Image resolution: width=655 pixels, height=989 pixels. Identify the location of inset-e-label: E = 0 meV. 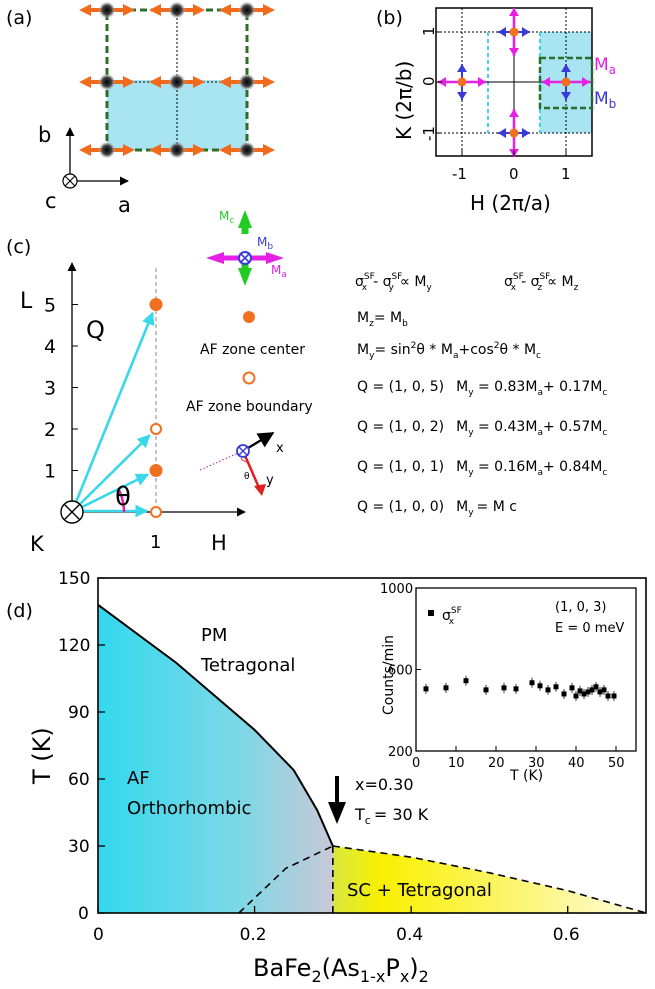
(589, 628).